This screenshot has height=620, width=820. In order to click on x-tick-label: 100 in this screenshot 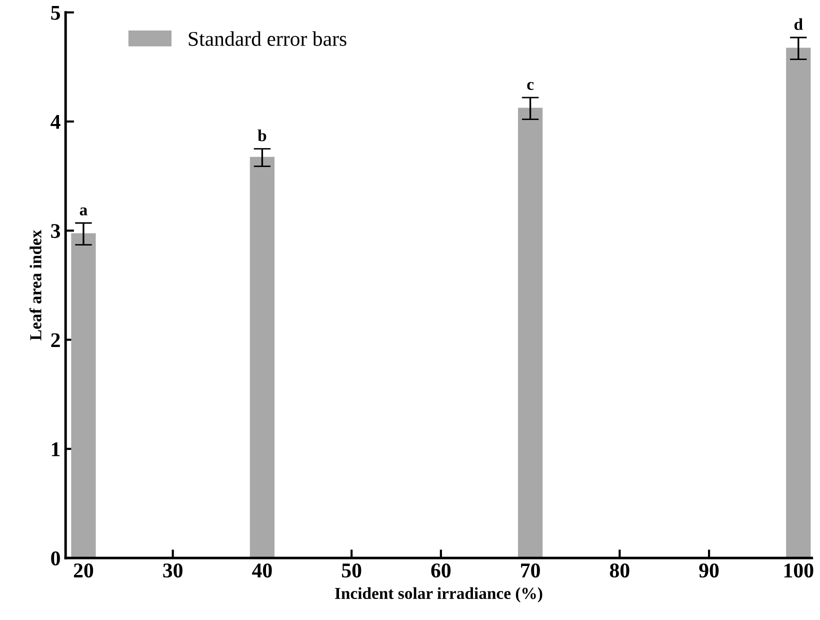, I will do `click(799, 570)`.